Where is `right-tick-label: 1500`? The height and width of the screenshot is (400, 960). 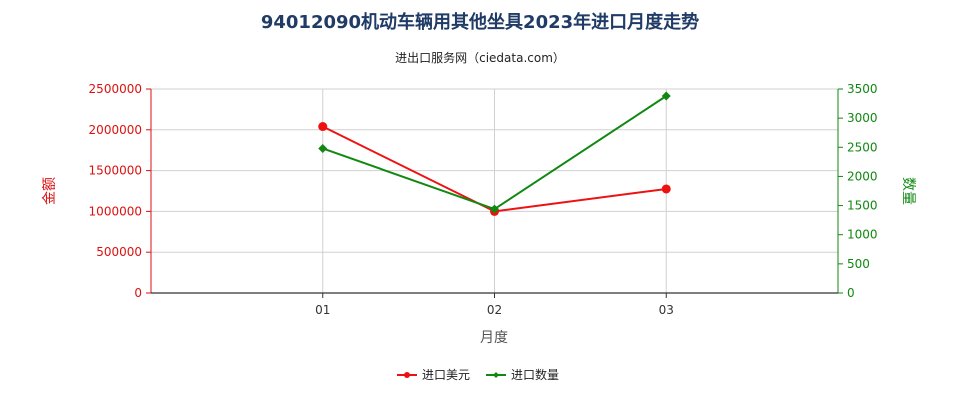 right-tick-label: 1500 is located at coordinates (862, 206).